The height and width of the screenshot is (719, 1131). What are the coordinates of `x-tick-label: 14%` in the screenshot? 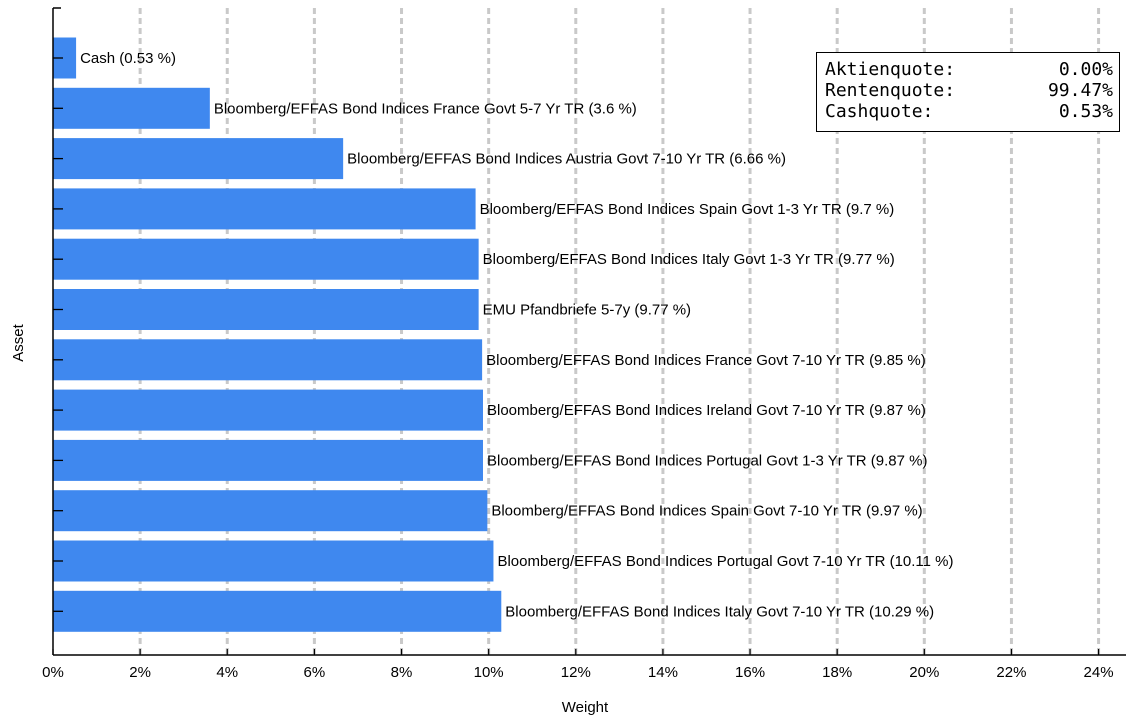 It's located at (663, 672).